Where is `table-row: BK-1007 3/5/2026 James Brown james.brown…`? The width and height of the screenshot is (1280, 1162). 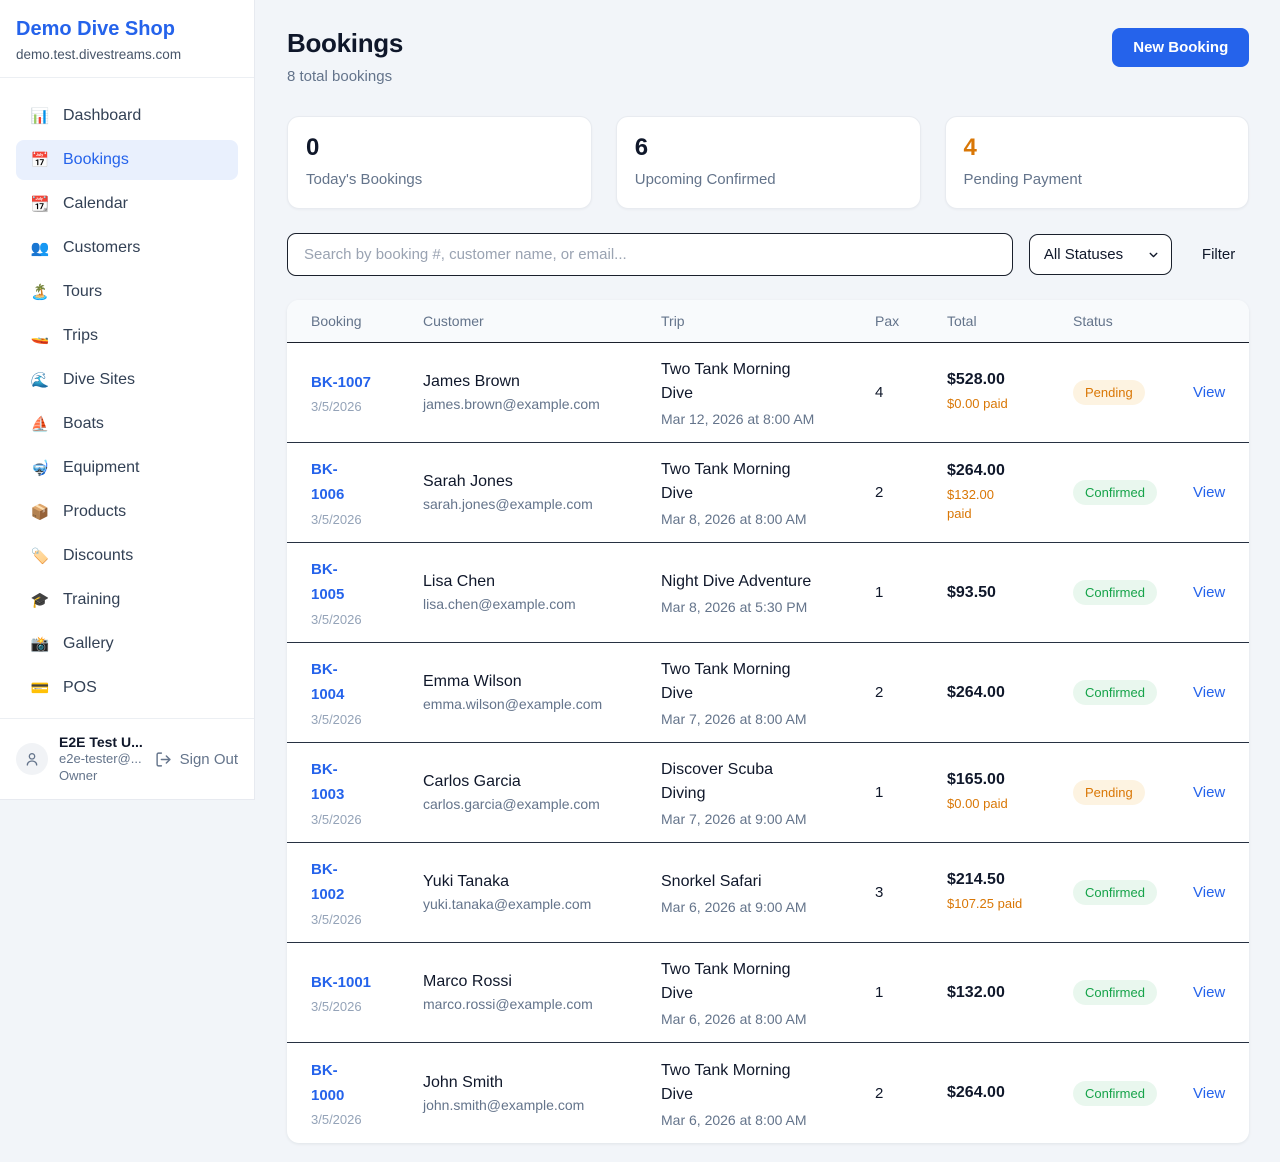
table-row: BK-1007 3/5/2026 James Brown james.brown… is located at coordinates (768, 393).